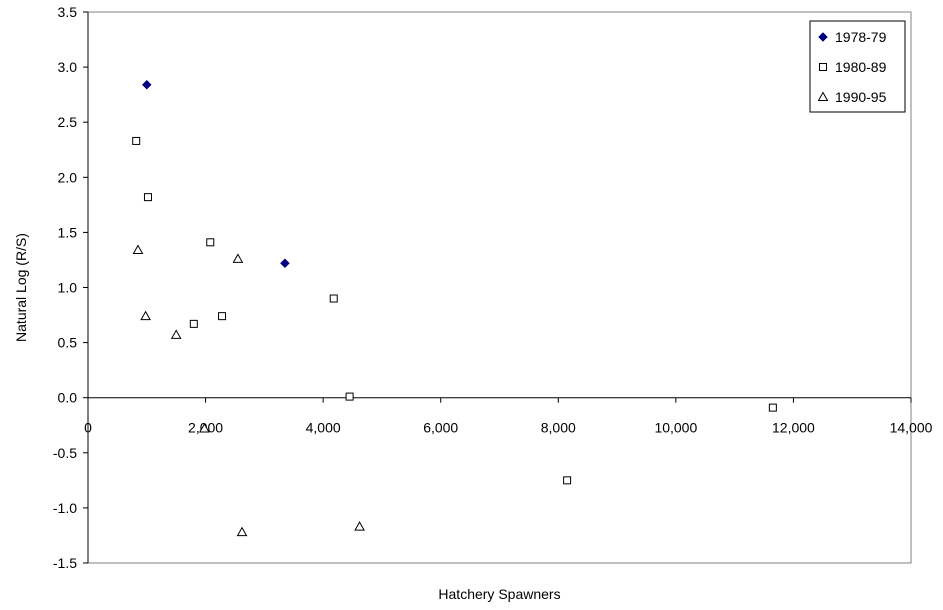 This screenshot has width=943, height=610. What do you see at coordinates (65, 563) in the screenshot?
I see `y-tick-label: -1.5` at bounding box center [65, 563].